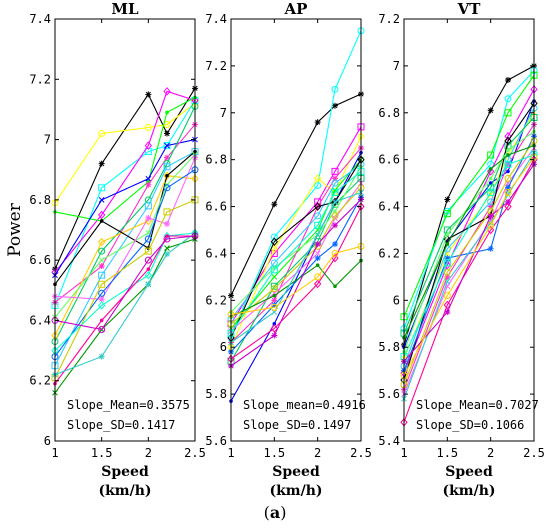 The height and width of the screenshot is (532, 550). I want to click on slope-annotation: Slope_Mean=0.3575, so click(128, 405).